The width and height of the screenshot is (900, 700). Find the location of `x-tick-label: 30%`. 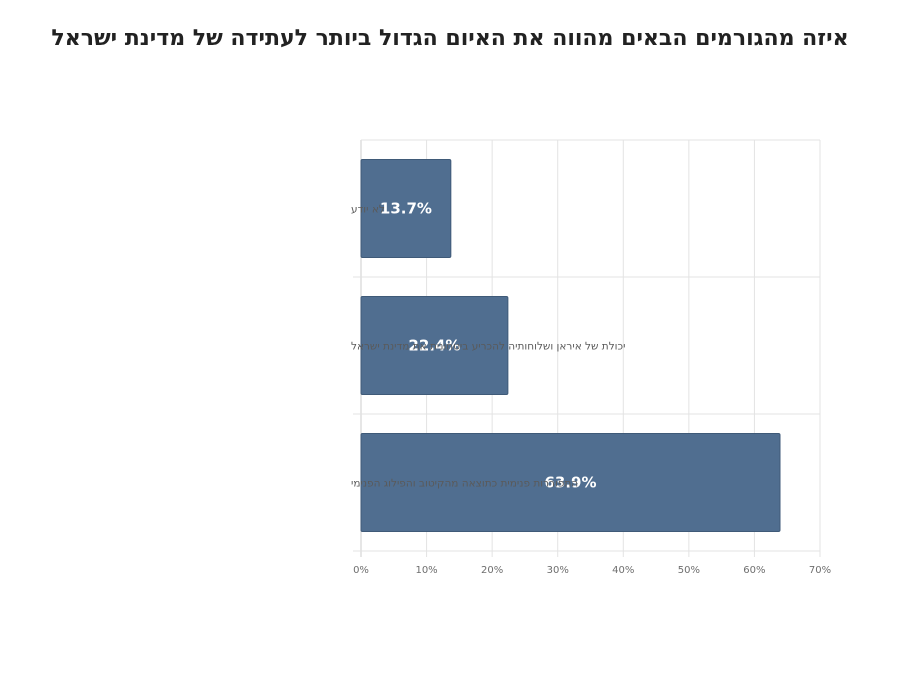

x-tick-label: 30% is located at coordinates (558, 570).